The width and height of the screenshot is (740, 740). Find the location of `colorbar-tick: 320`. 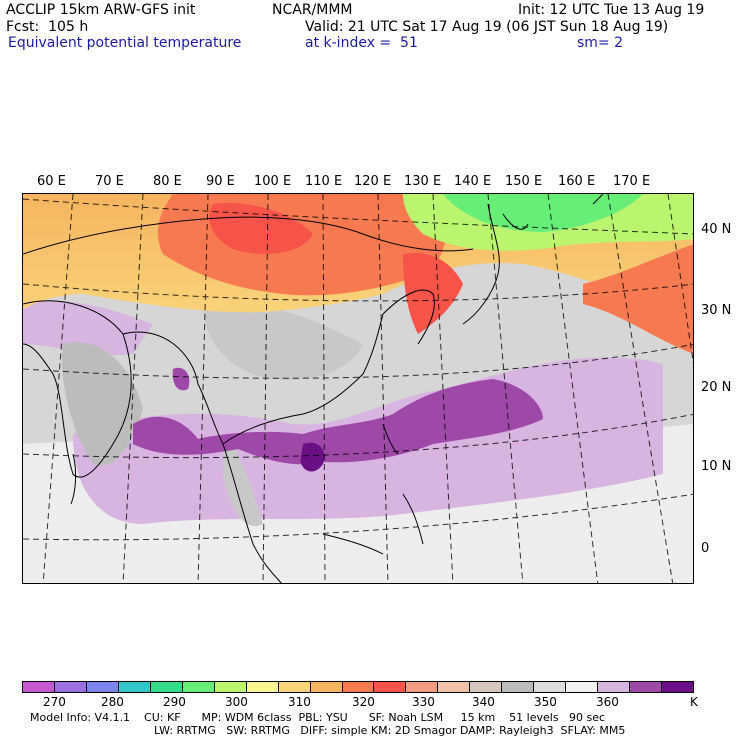

colorbar-tick: 320 is located at coordinates (363, 702).